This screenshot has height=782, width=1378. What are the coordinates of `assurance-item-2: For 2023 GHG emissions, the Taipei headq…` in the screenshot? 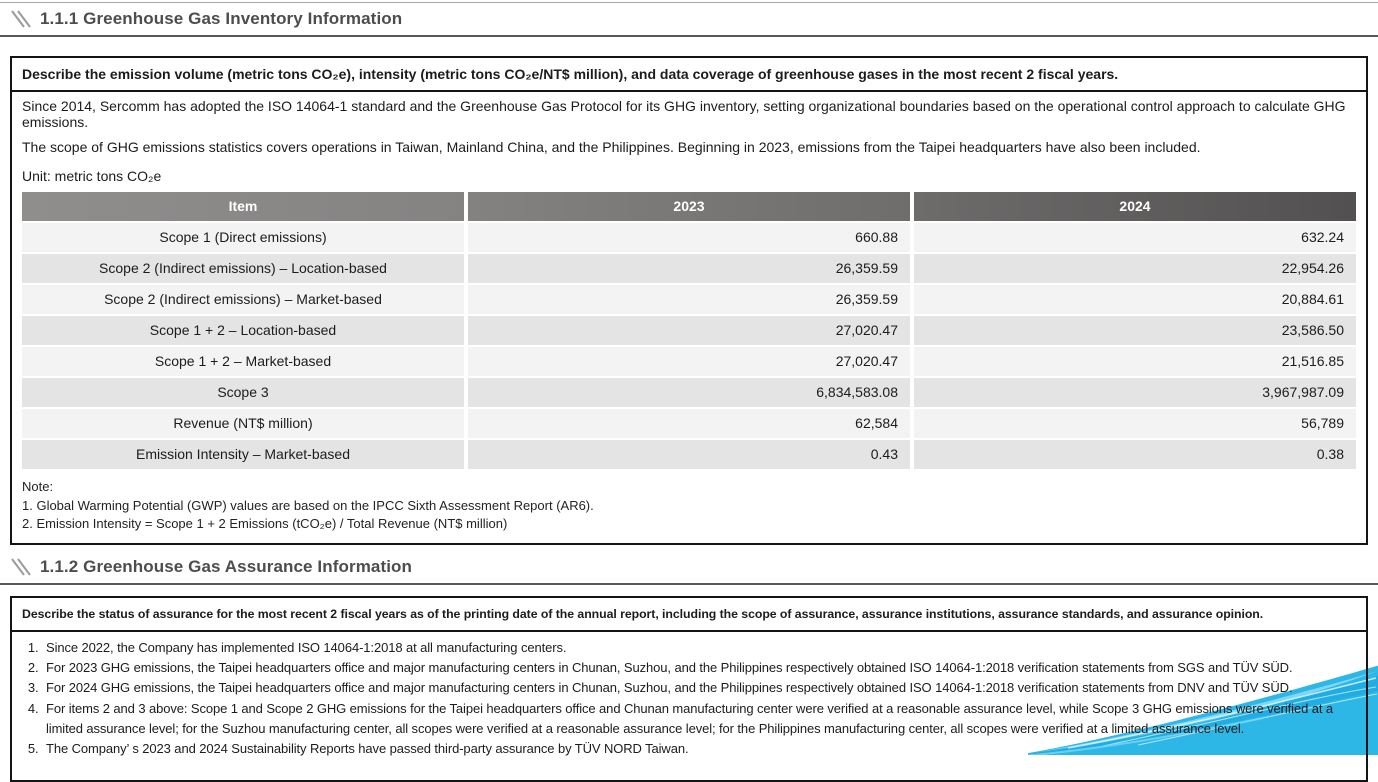 It's located at (700, 668).